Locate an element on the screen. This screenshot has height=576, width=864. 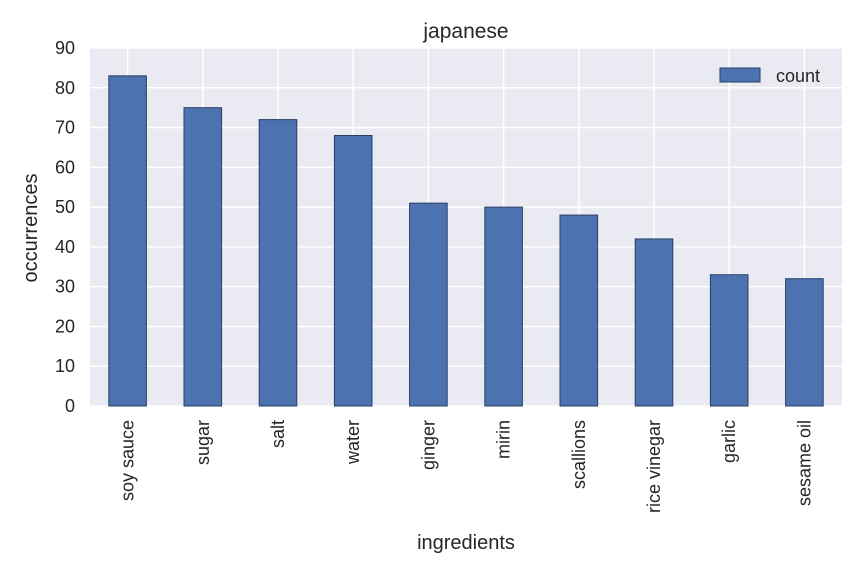
bar-water is located at coordinates (353, 271).